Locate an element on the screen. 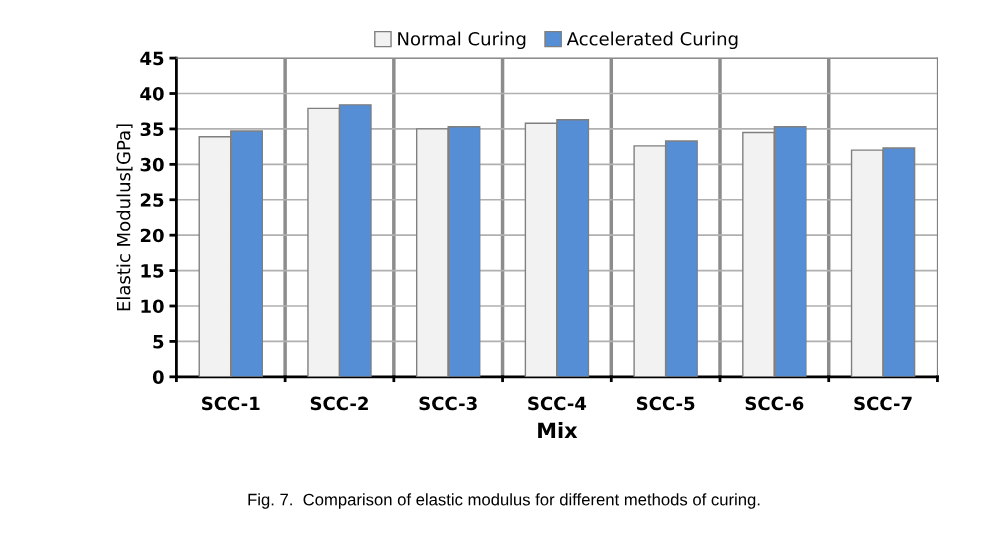 The image size is (1008, 533). y-tick-label: 10 is located at coordinates (152, 306).